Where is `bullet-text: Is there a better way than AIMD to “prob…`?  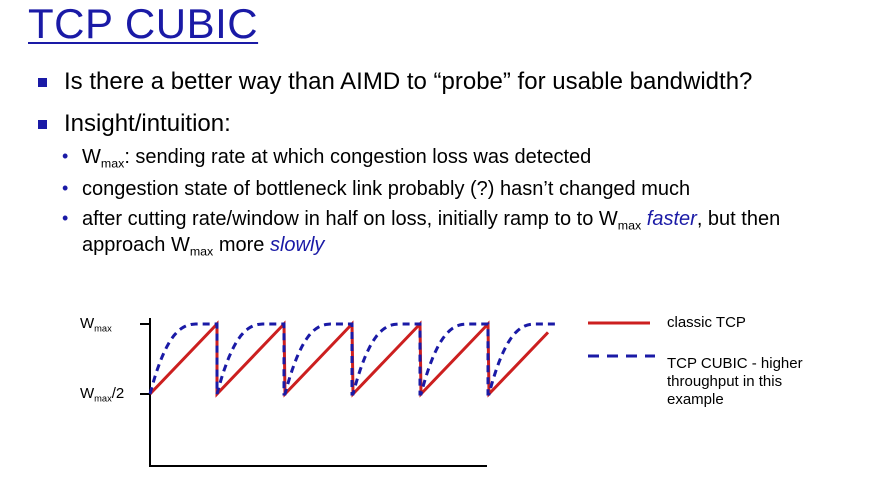 bullet-text: Is there a better way than AIMD to “prob… is located at coordinates (408, 81).